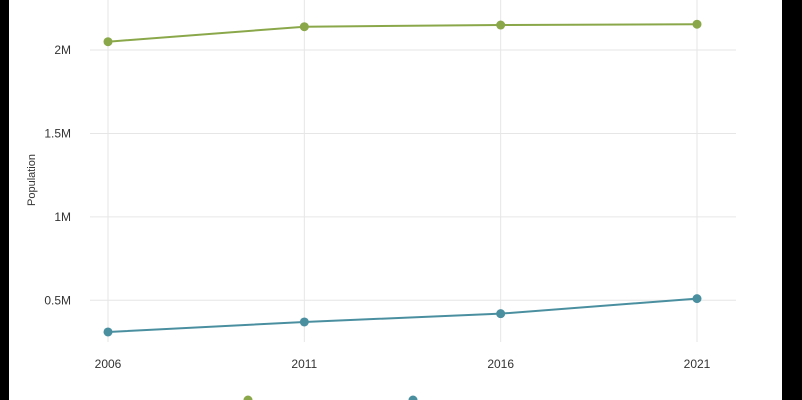 Image resolution: width=802 pixels, height=400 pixels. I want to click on y-tick-label: 0.5M, so click(57, 300).